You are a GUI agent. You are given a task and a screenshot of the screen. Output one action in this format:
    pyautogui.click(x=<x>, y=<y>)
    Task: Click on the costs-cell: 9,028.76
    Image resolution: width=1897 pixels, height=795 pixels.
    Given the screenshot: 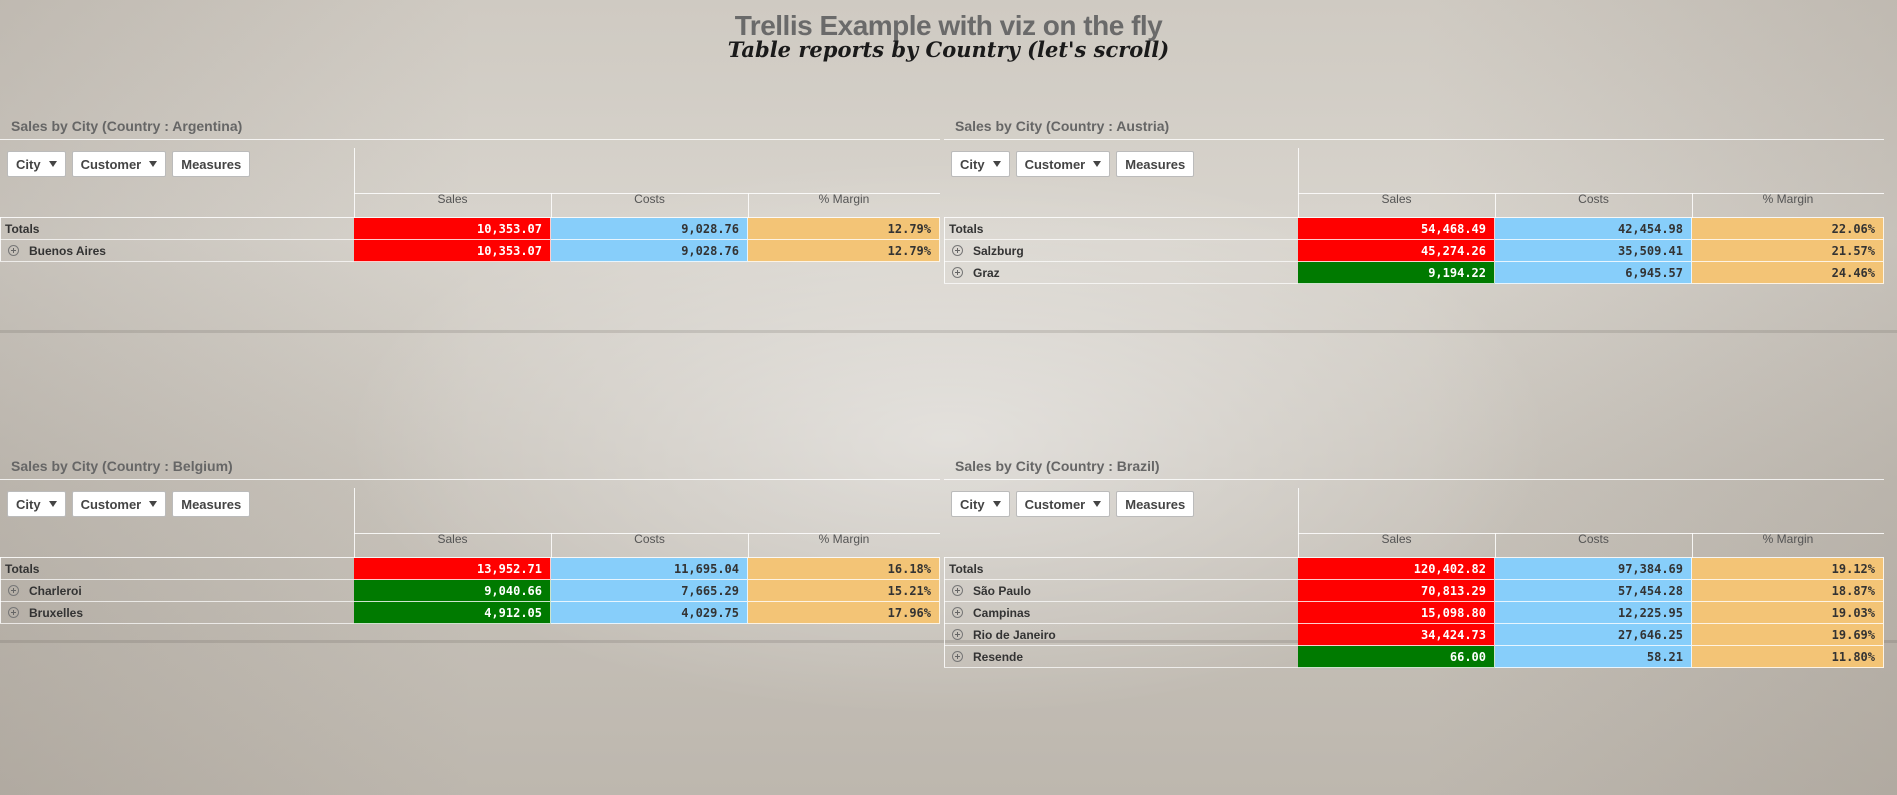 What is the action you would take?
    pyautogui.click(x=649, y=251)
    